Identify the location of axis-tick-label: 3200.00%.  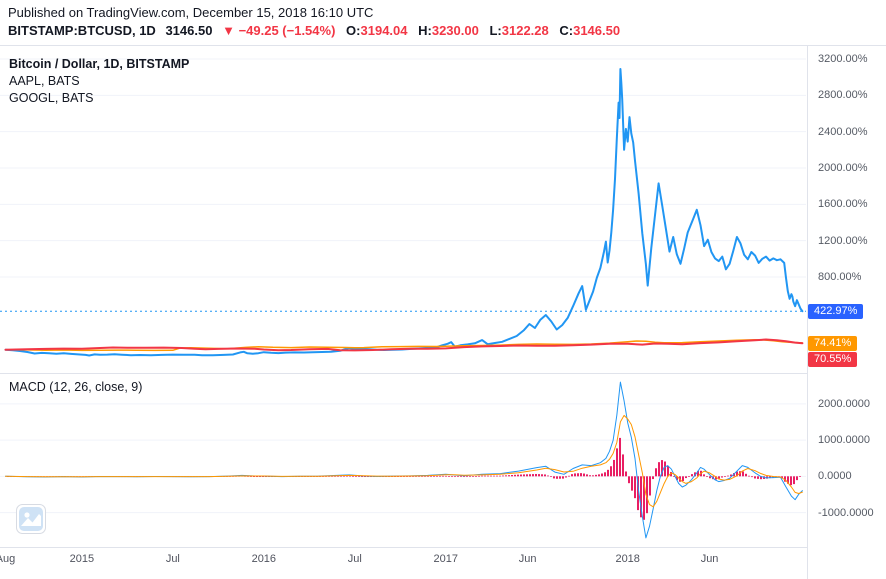
(843, 58).